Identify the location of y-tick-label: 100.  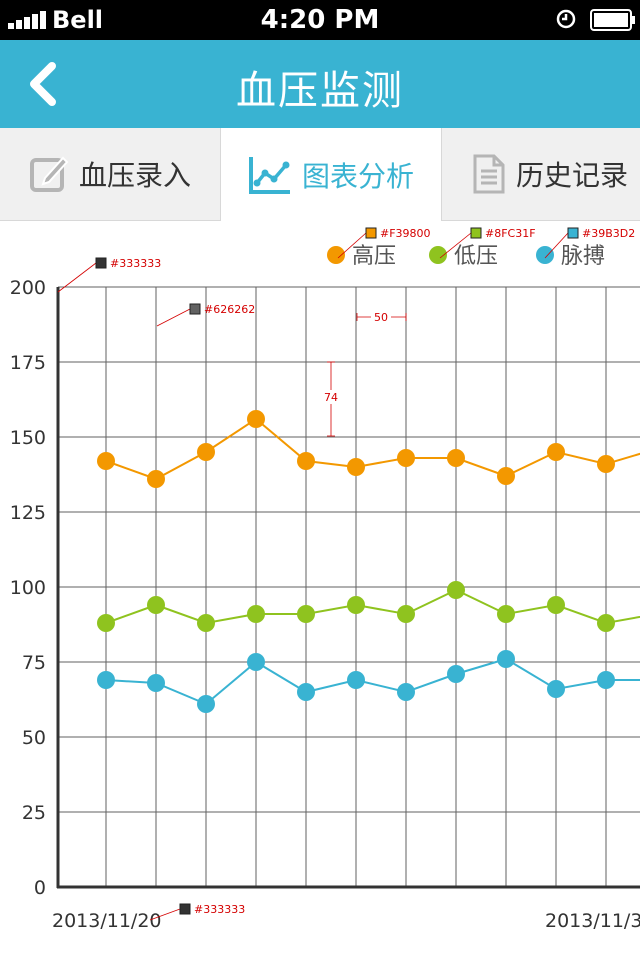
(28, 588).